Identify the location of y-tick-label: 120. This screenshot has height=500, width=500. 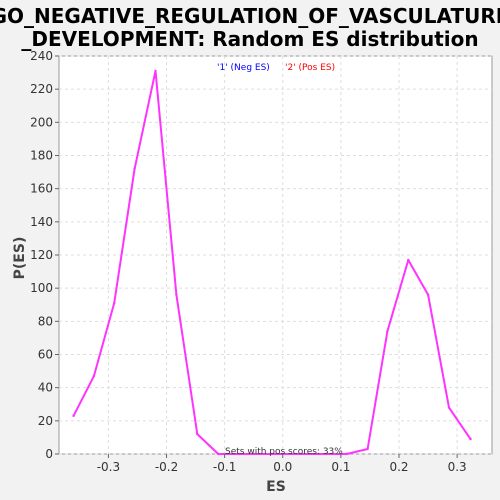
(41, 255).